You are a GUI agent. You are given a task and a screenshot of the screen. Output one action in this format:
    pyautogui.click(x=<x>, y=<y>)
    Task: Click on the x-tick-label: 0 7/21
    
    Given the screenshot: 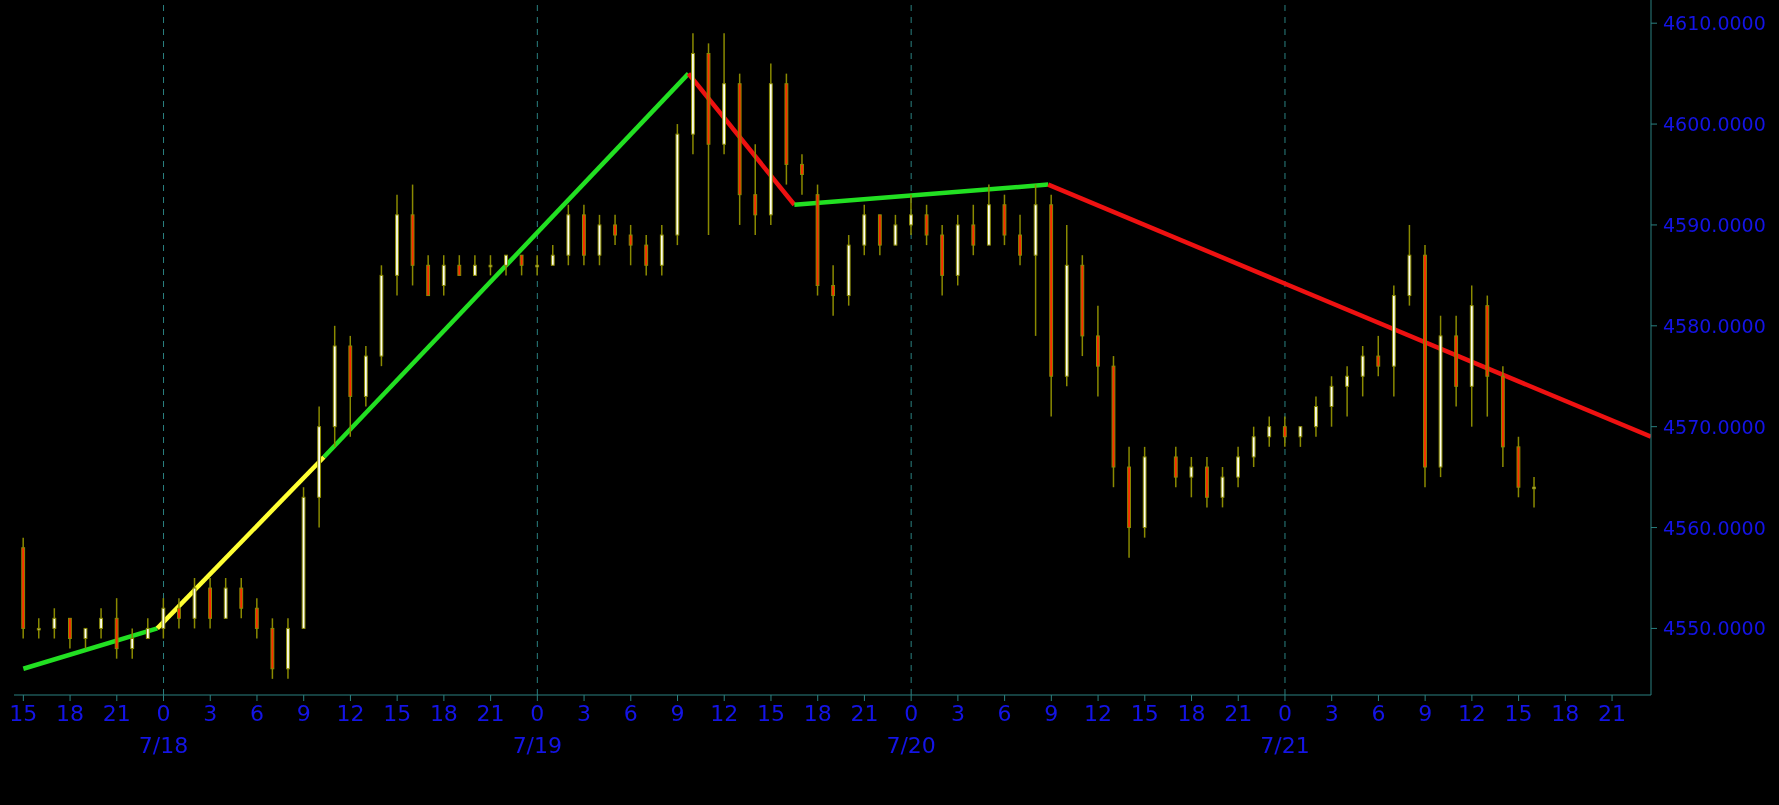 What is the action you would take?
    pyautogui.click(x=1285, y=729)
    